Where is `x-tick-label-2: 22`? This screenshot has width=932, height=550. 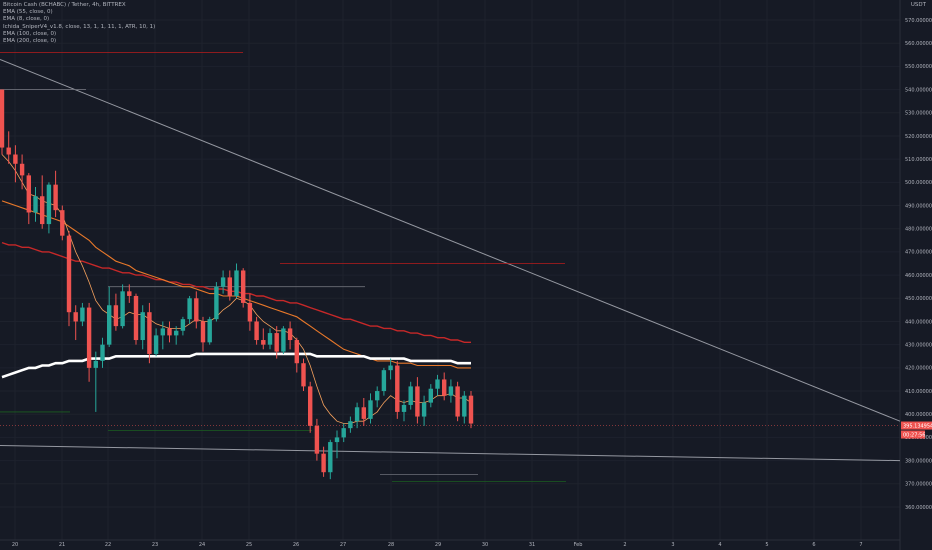
x-tick-label-2: 22 is located at coordinates (108, 545).